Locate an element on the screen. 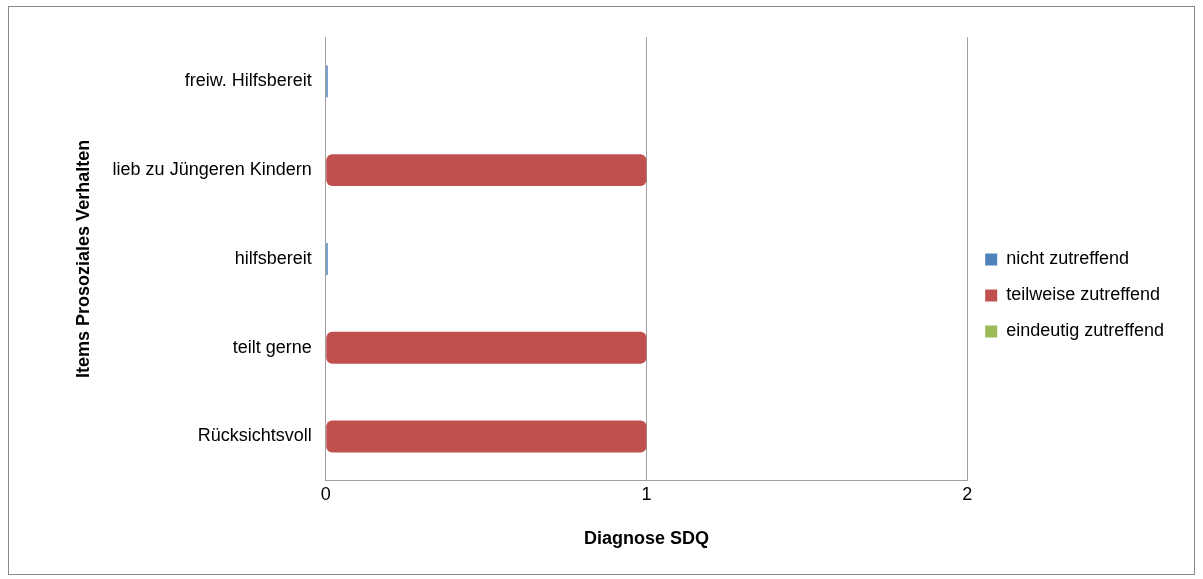 This screenshot has height=579, width=1203. y-axis-title: Items Prosoziales Verhalten is located at coordinates (82, 258).